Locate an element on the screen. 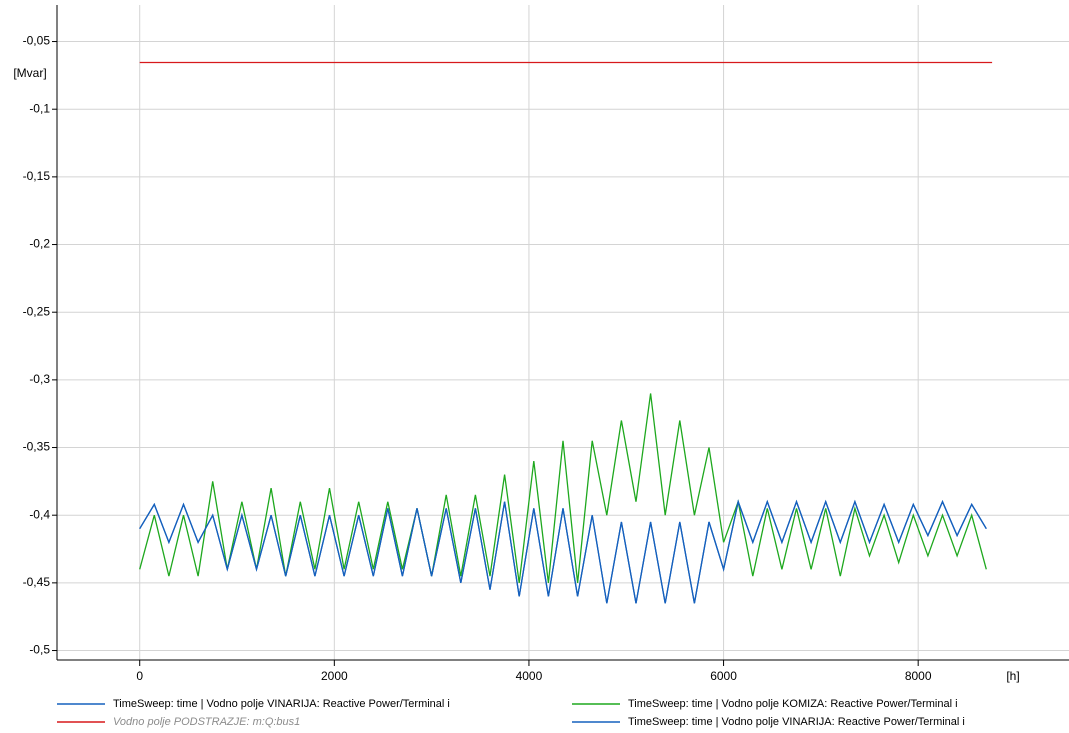 This screenshot has width=1069, height=733. x-tick-label: 6000 is located at coordinates (723, 676).